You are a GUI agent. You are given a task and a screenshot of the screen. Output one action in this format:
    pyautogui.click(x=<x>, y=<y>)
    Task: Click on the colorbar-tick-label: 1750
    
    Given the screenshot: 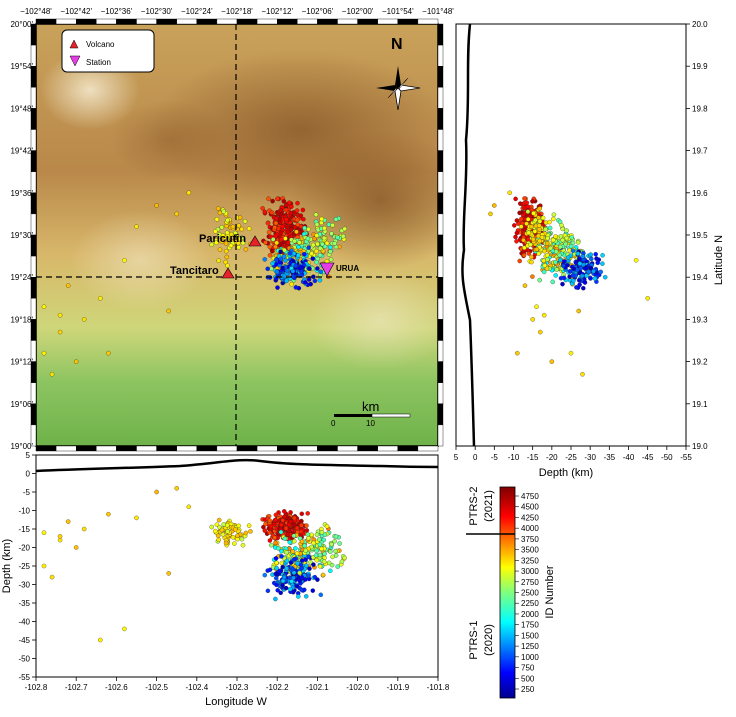 What is the action you would take?
    pyautogui.click(x=530, y=625)
    